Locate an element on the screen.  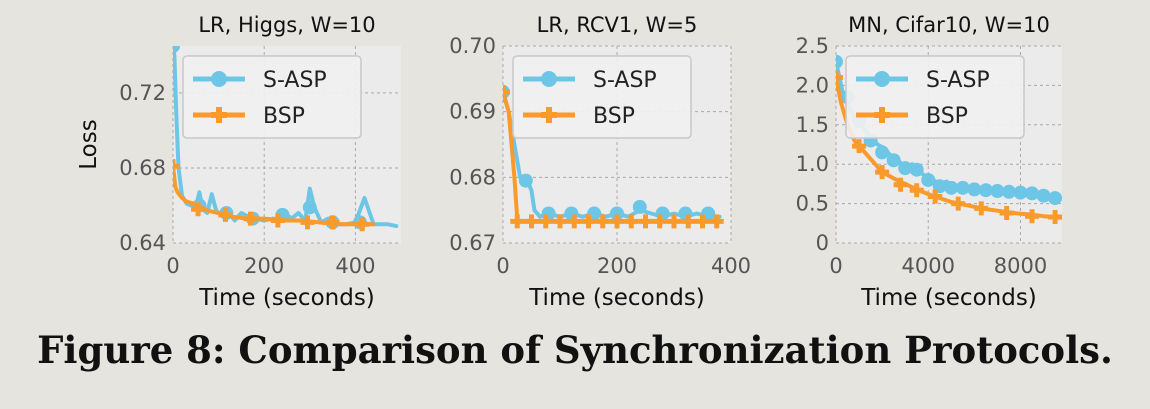
y-tick-label: 0.72 is located at coordinates (142, 93).